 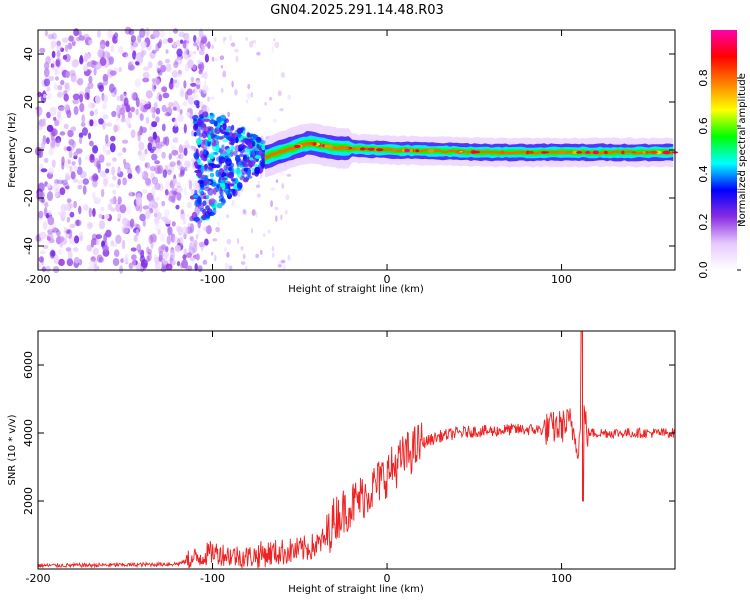 I want to click on snr-ytick-label: 4000, so click(x=28, y=433).